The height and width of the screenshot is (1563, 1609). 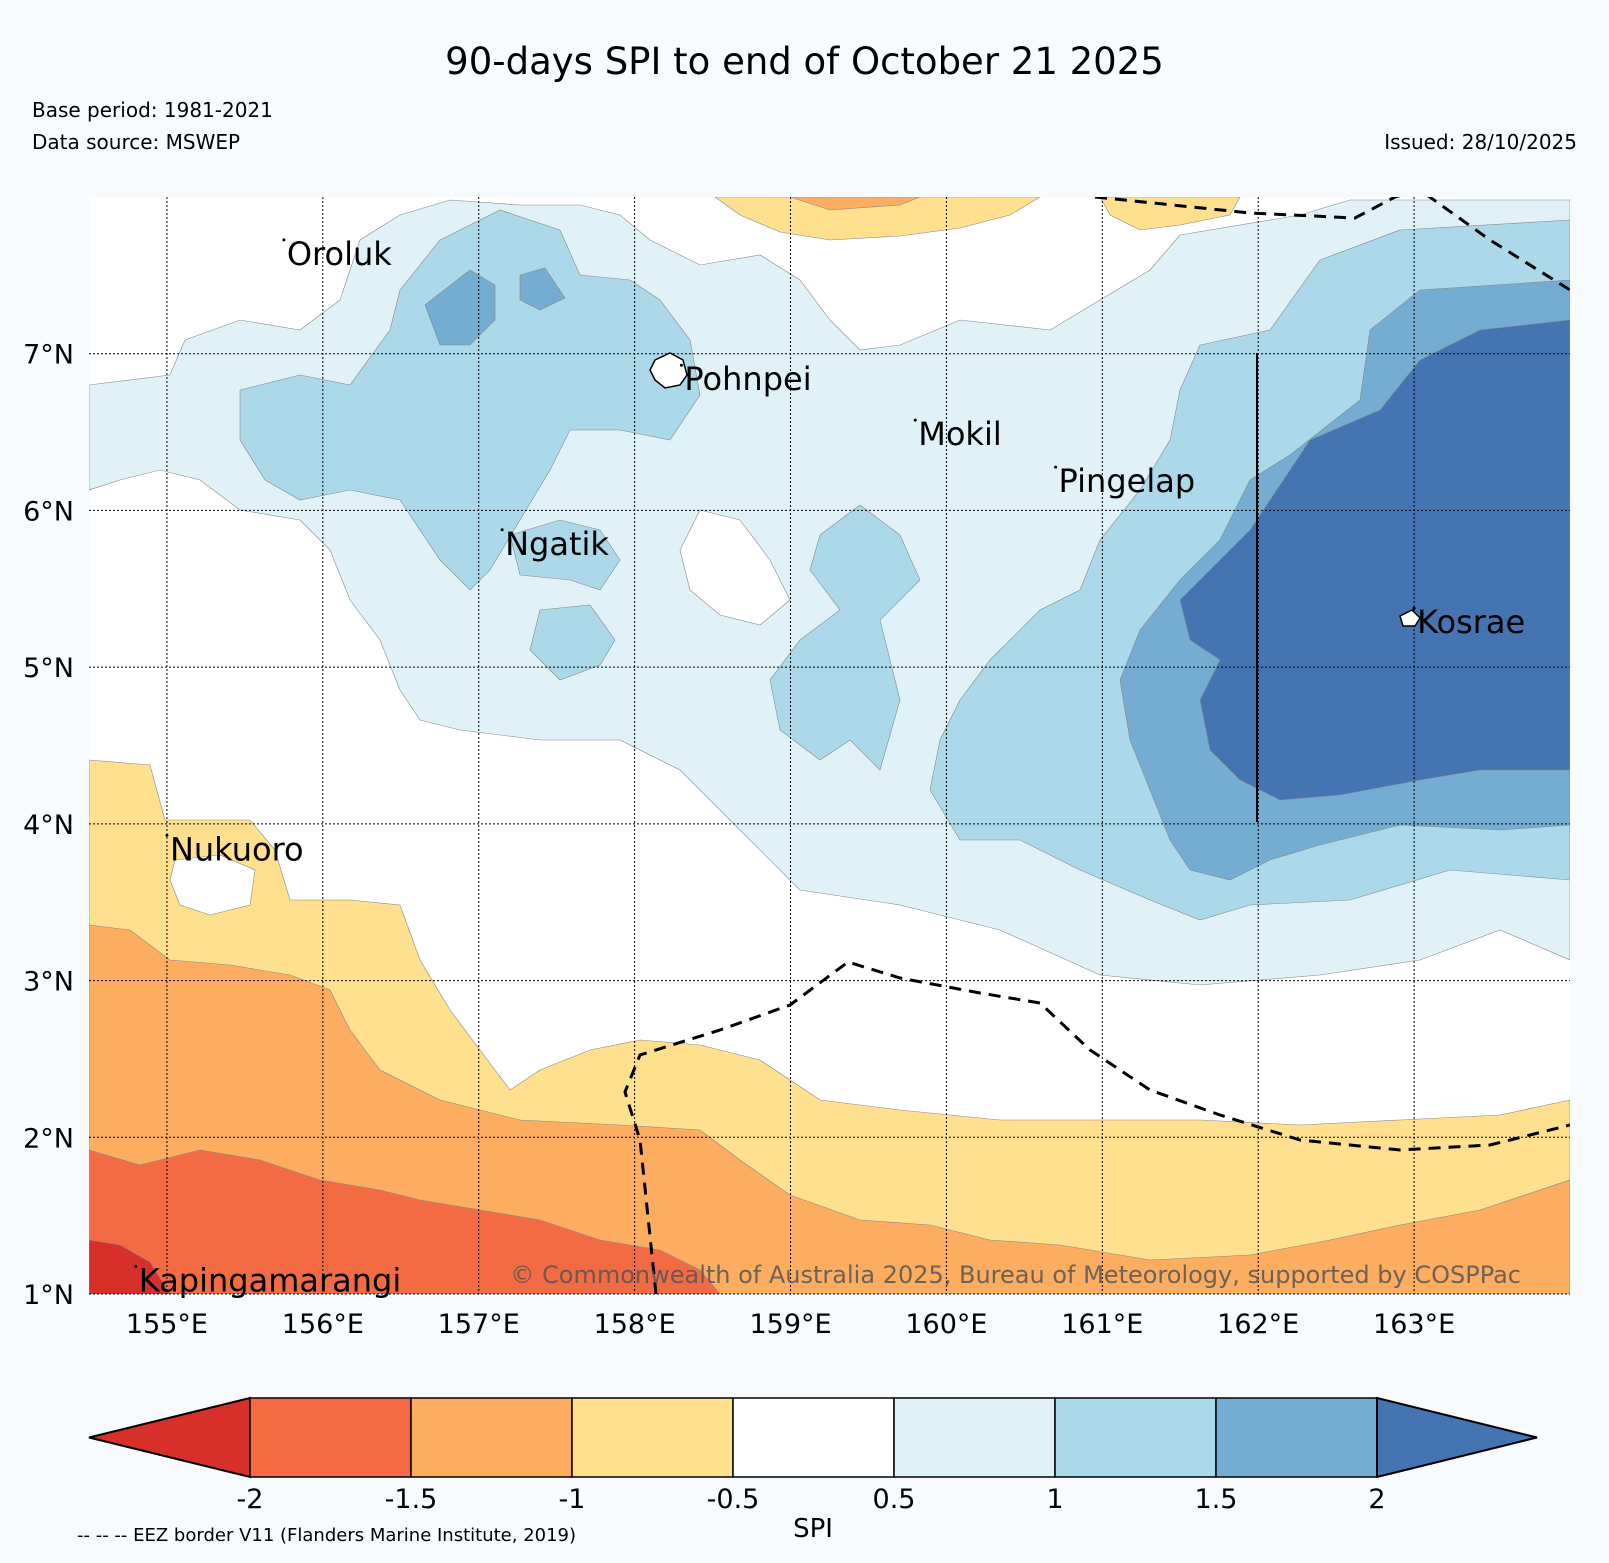 I want to click on lat-tick-label: 7°N, so click(x=48, y=355).